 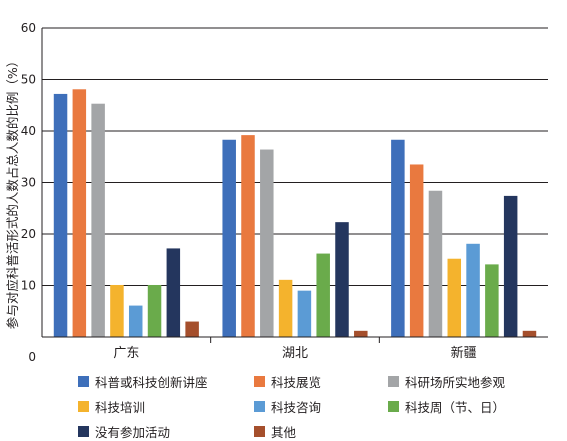 I want to click on y-tick-label: 40, so click(x=28, y=131).